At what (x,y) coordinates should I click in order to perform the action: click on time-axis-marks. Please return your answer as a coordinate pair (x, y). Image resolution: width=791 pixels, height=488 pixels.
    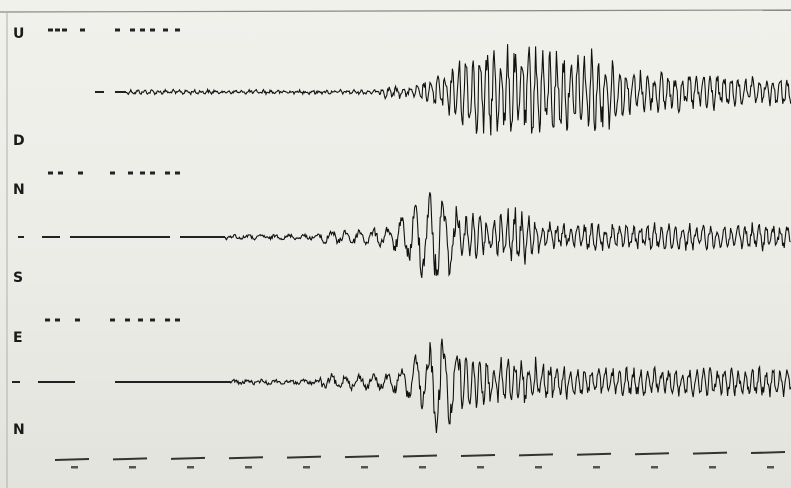
    Looking at the image, I should click on (420, 460).